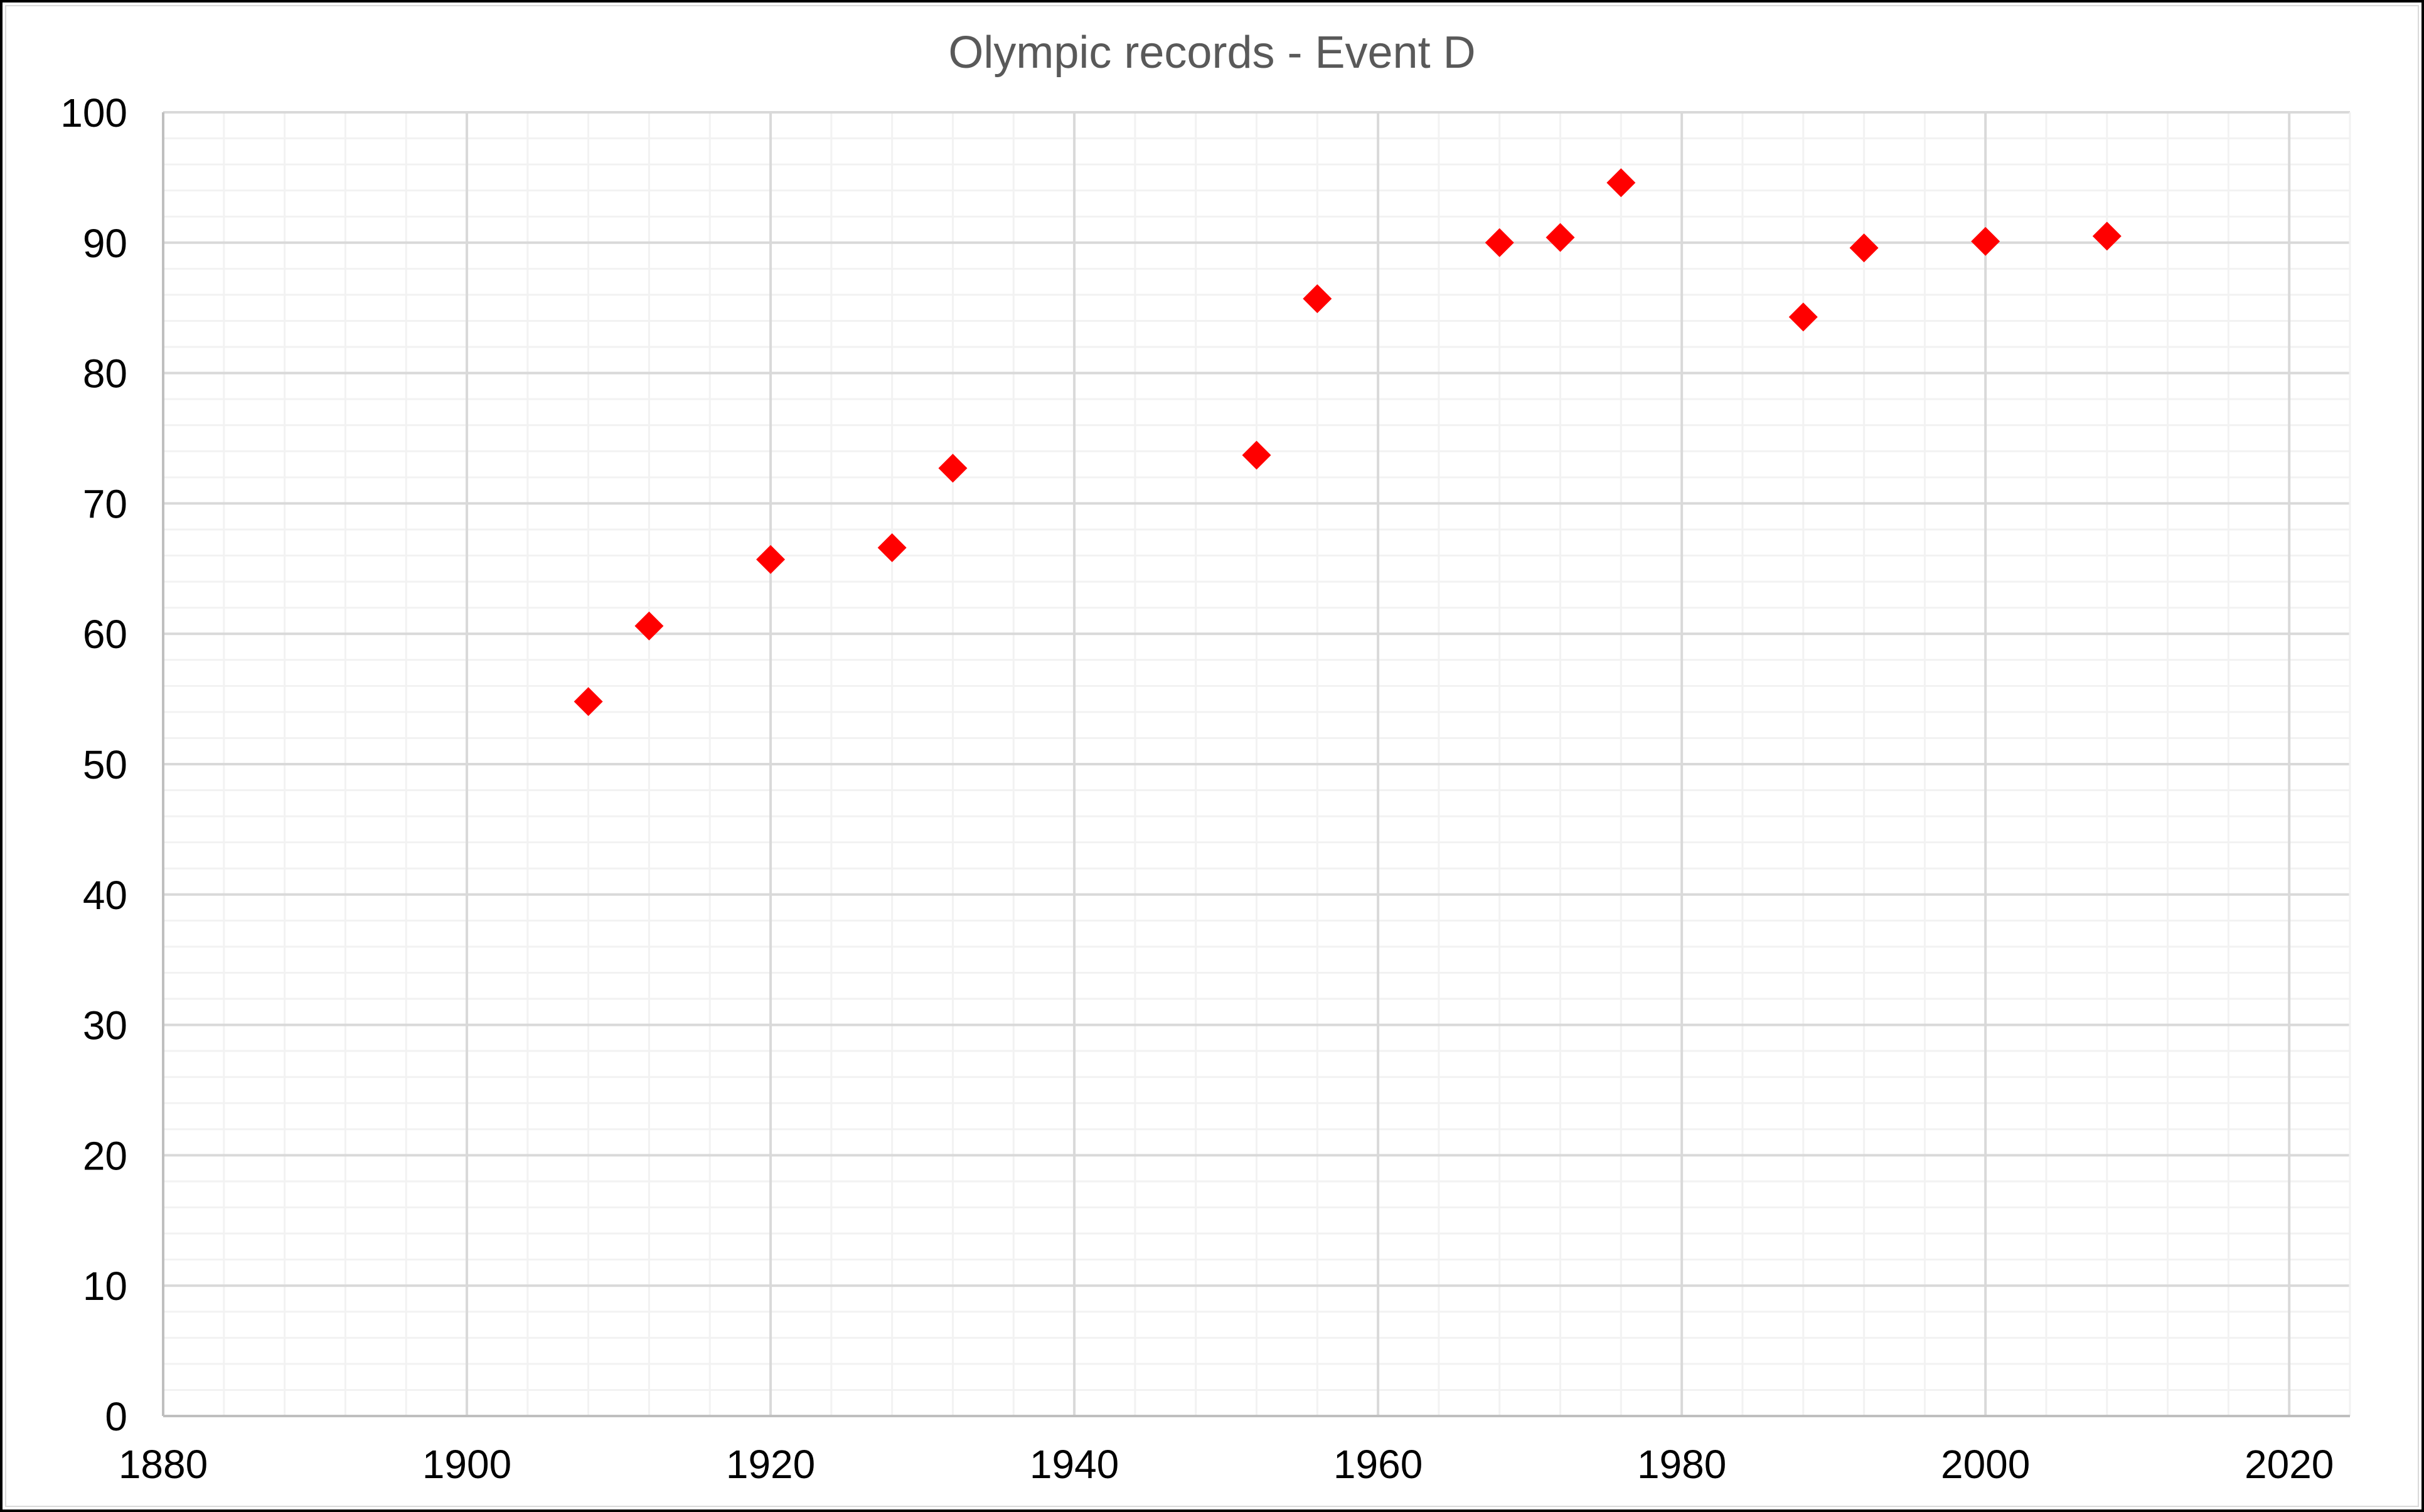 This screenshot has width=2424, height=1512. What do you see at coordinates (1378, 1464) in the screenshot?
I see `x-tick-label: 1960` at bounding box center [1378, 1464].